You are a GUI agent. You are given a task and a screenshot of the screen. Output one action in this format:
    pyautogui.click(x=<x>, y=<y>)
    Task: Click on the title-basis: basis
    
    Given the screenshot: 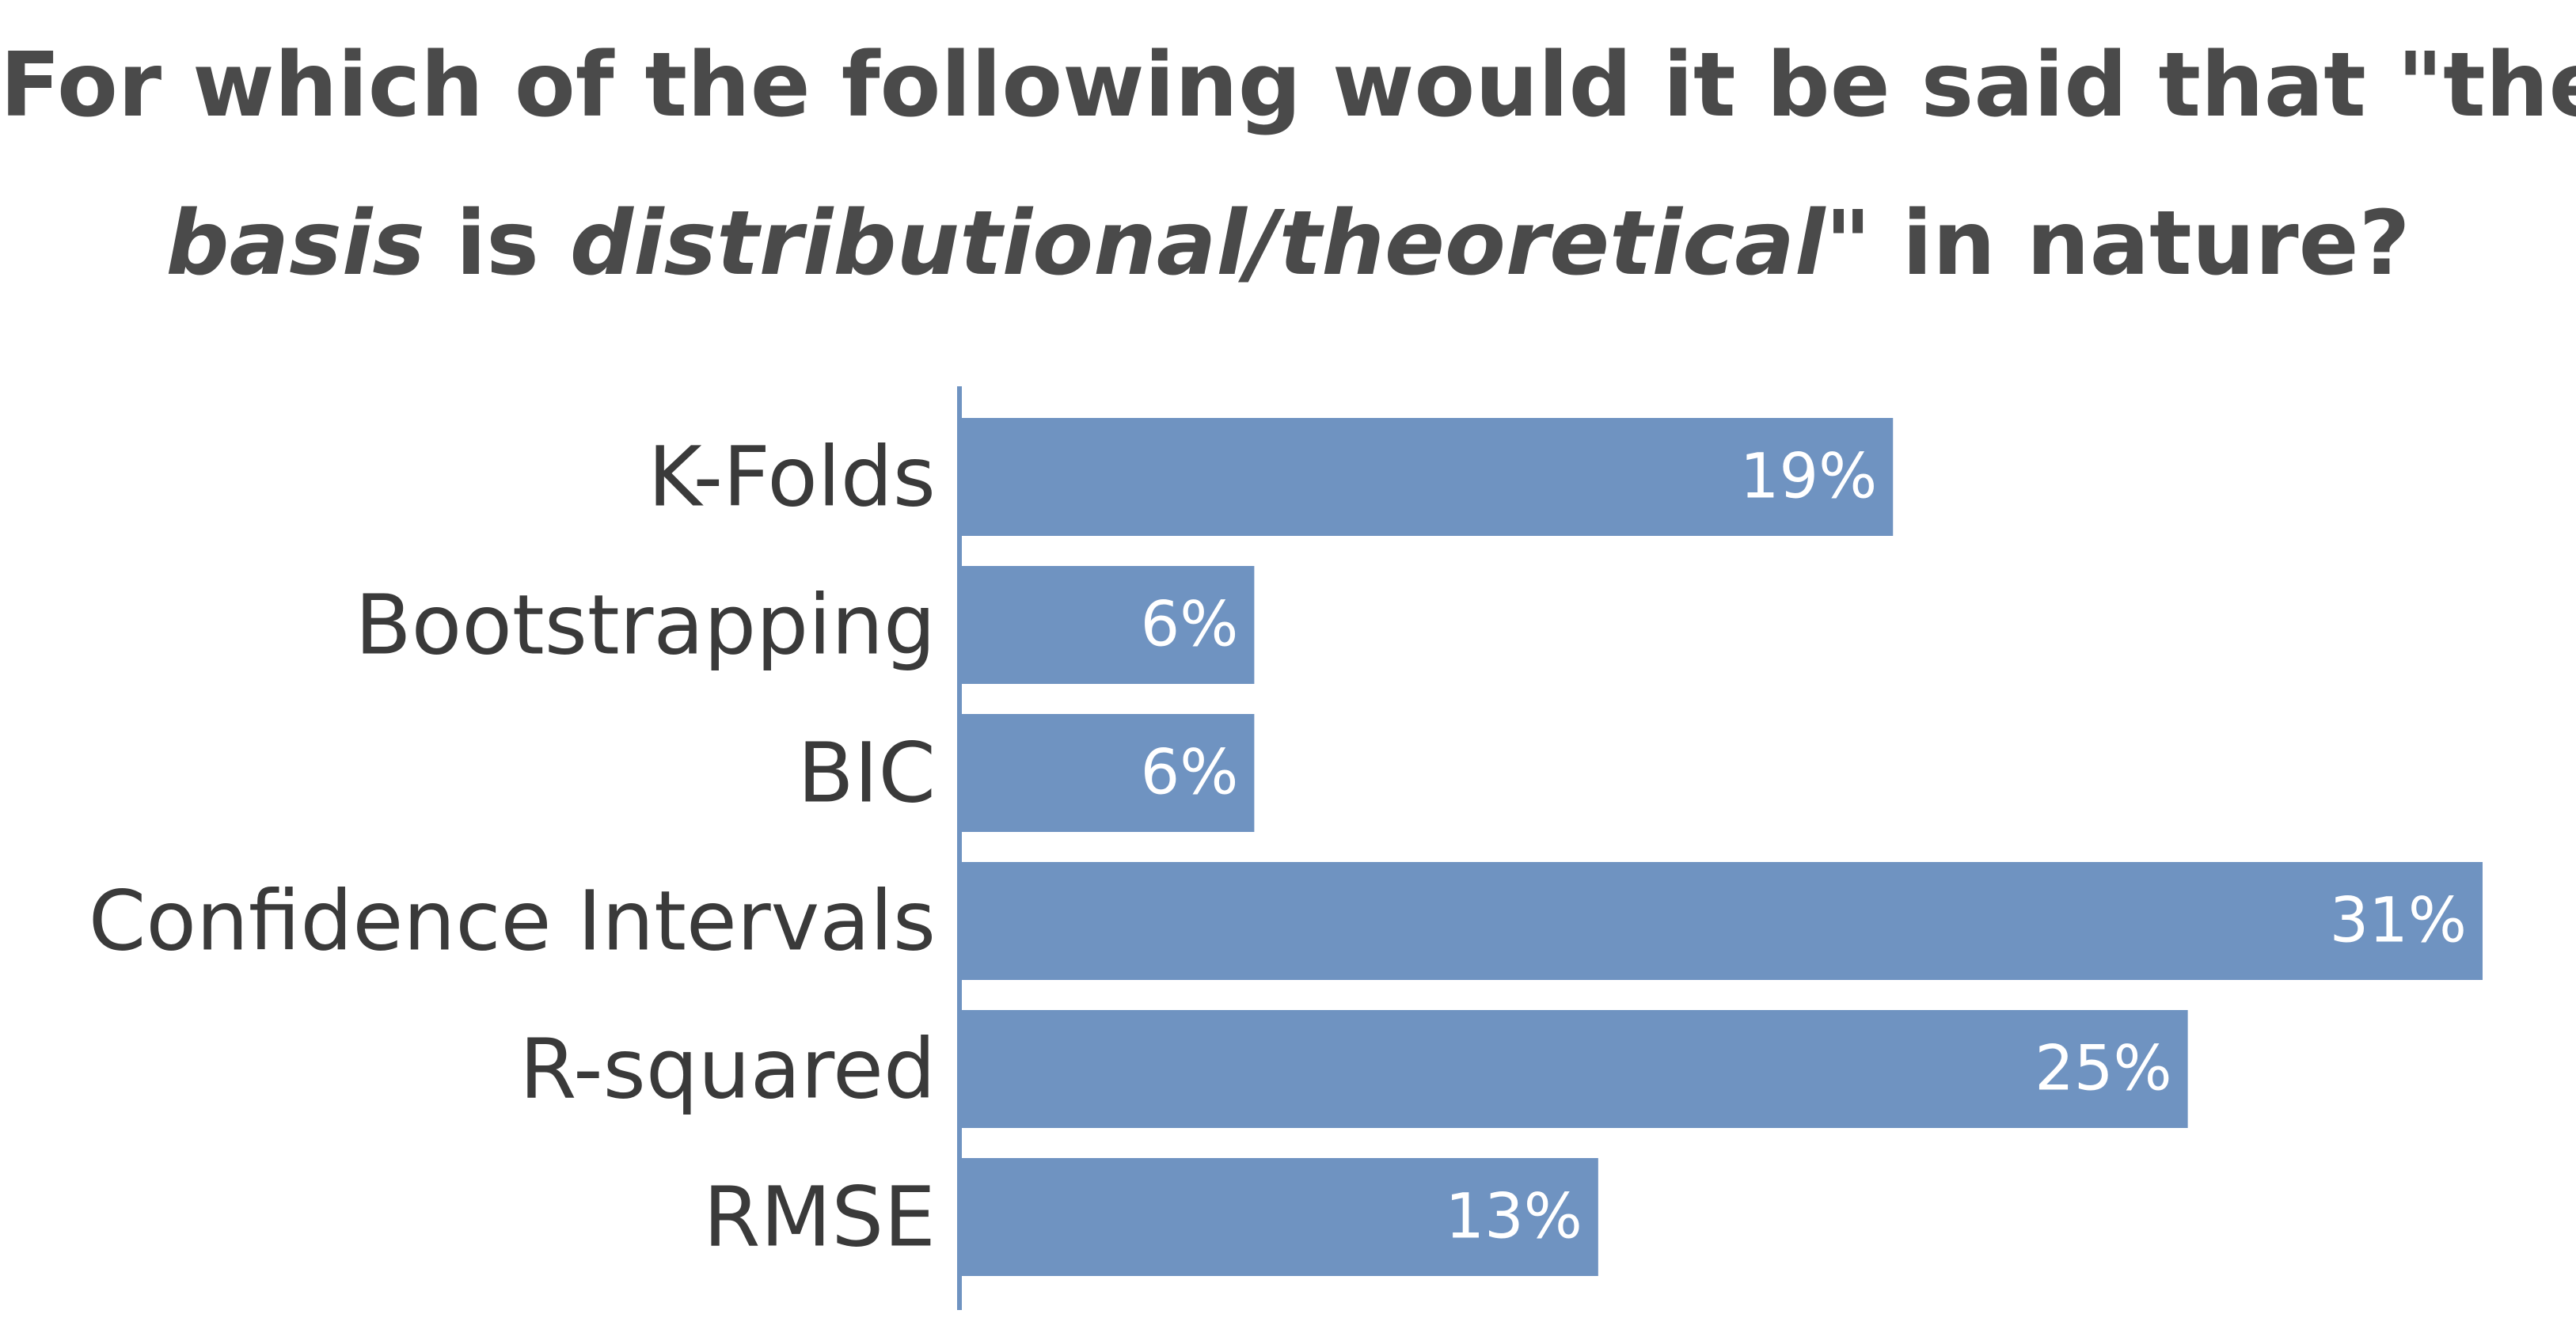 What is the action you would take?
    pyautogui.click(x=295, y=243)
    